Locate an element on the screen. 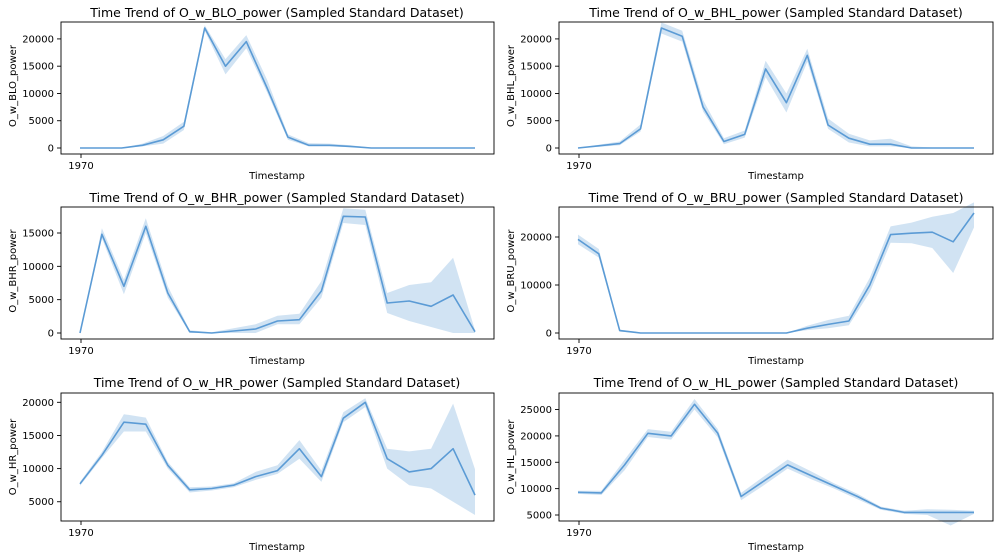  y-axis-label: O_w_BRU_power is located at coordinates (511, 271).